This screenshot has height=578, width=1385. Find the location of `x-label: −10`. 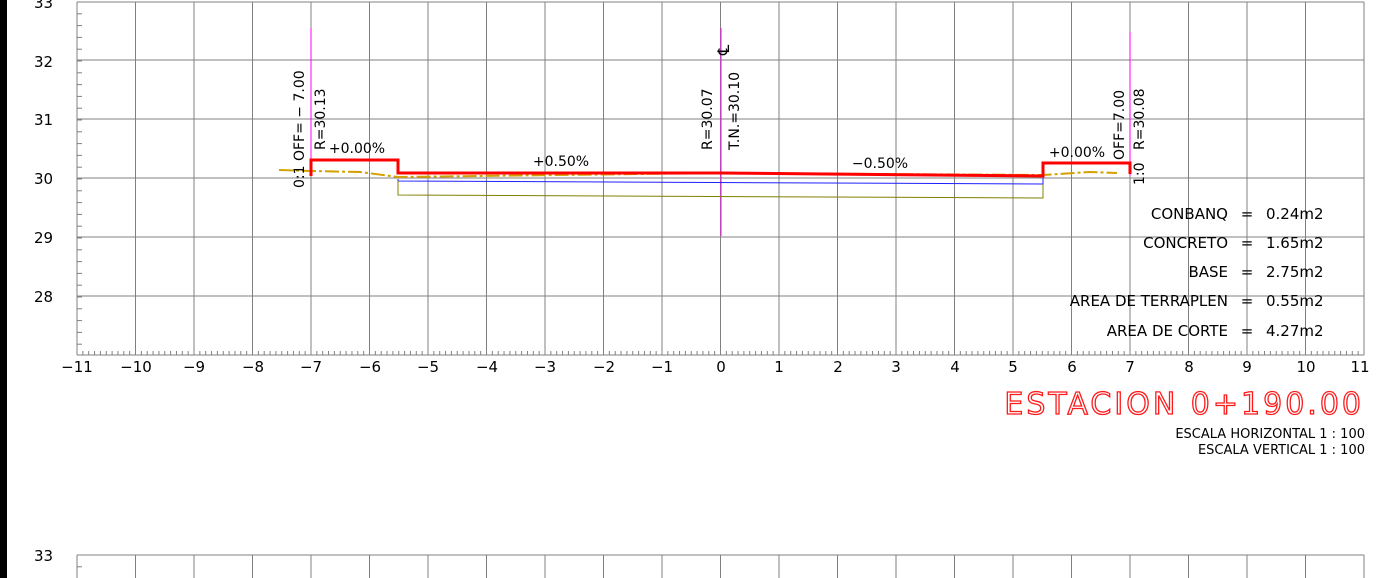

x-label: −10 is located at coordinates (136, 367).